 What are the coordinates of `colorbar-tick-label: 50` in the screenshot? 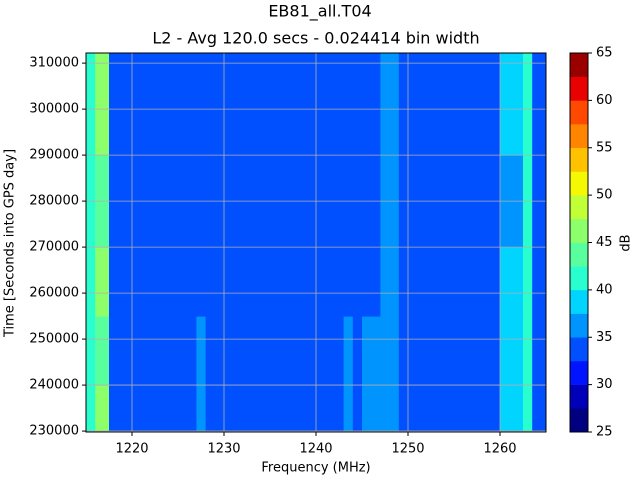 It's located at (604, 195).